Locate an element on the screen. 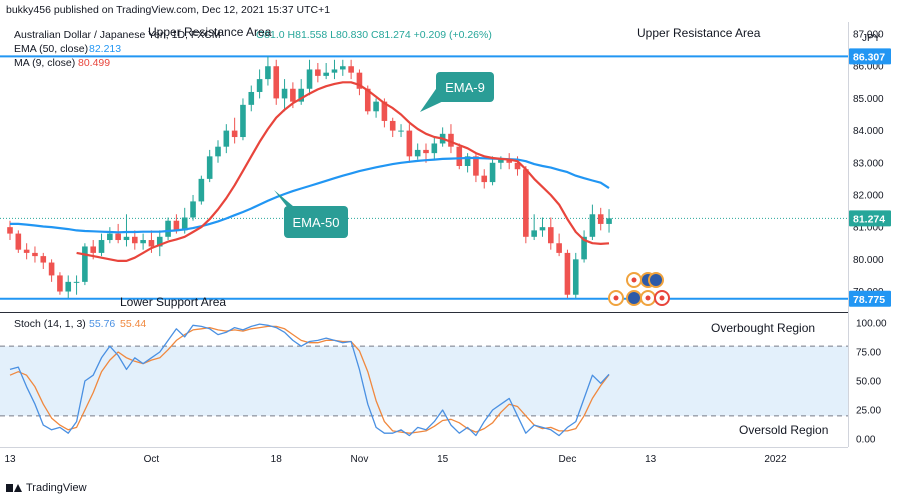  ema9-callout-box is located at coordinates (465, 87).